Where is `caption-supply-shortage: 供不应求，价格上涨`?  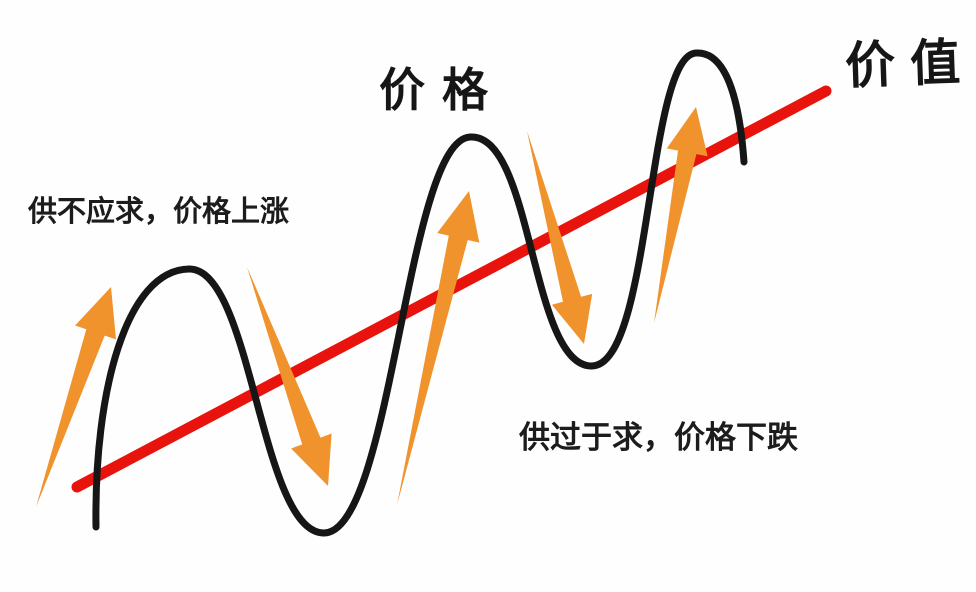
caption-supply-shortage: 供不应求，价格上涨 is located at coordinates (159, 212).